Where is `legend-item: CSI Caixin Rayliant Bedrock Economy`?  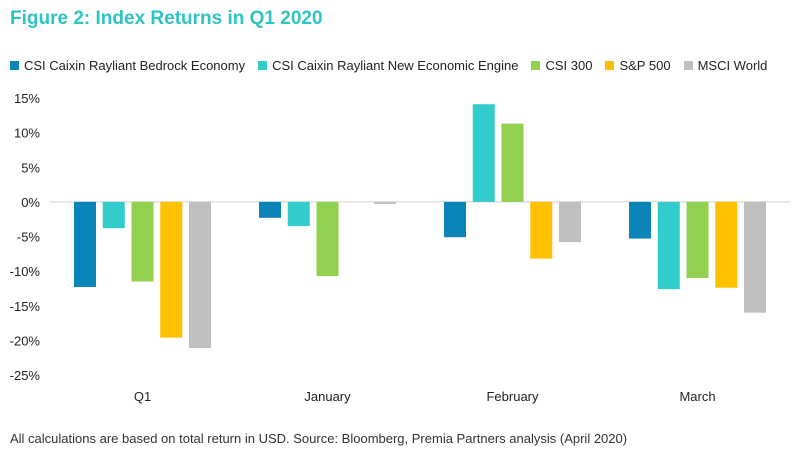 legend-item: CSI Caixin Rayliant Bedrock Economy is located at coordinates (127, 65).